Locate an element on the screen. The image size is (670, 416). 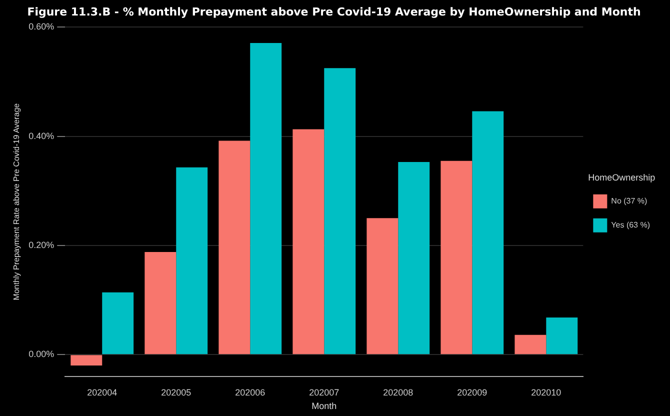
y-tick-label: 0.20% is located at coordinates (41, 245).